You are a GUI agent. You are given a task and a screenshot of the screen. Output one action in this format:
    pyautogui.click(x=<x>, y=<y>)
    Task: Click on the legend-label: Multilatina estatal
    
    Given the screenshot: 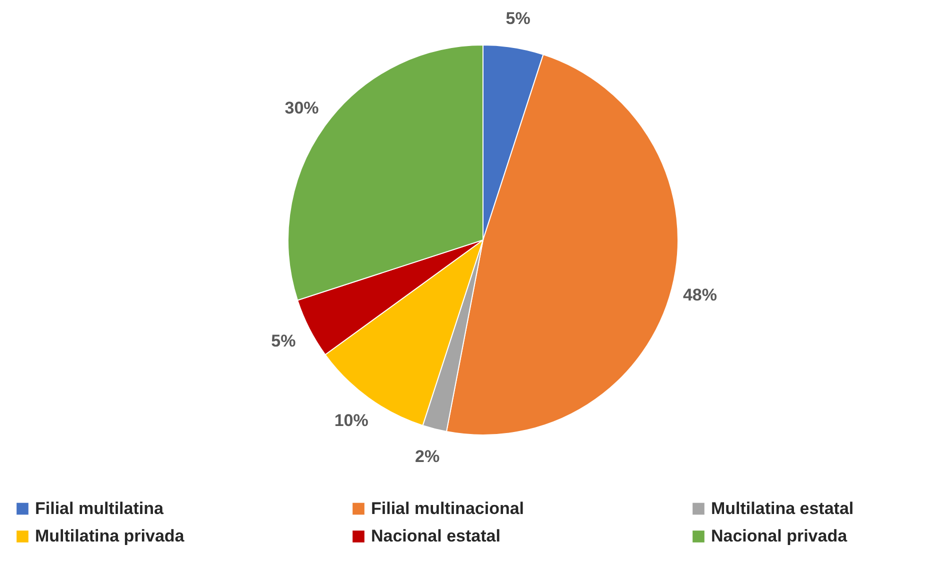 What is the action you would take?
    pyautogui.click(x=782, y=508)
    